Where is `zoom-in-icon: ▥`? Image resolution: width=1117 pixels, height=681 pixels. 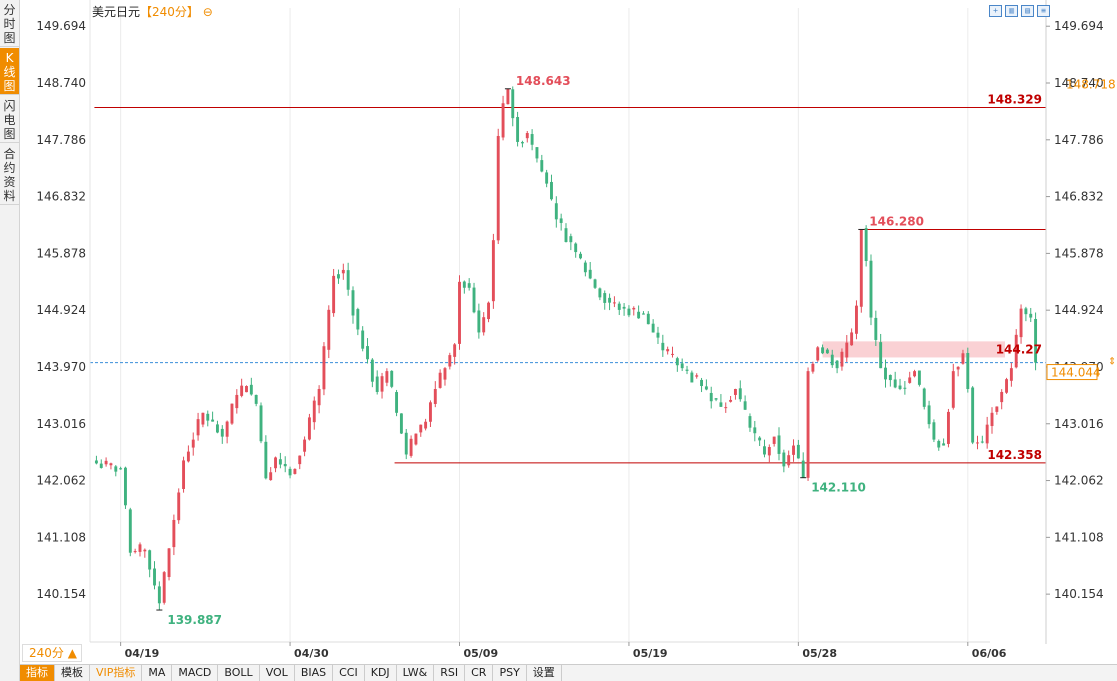
zoom-in-icon: ▥ is located at coordinates (1011, 11).